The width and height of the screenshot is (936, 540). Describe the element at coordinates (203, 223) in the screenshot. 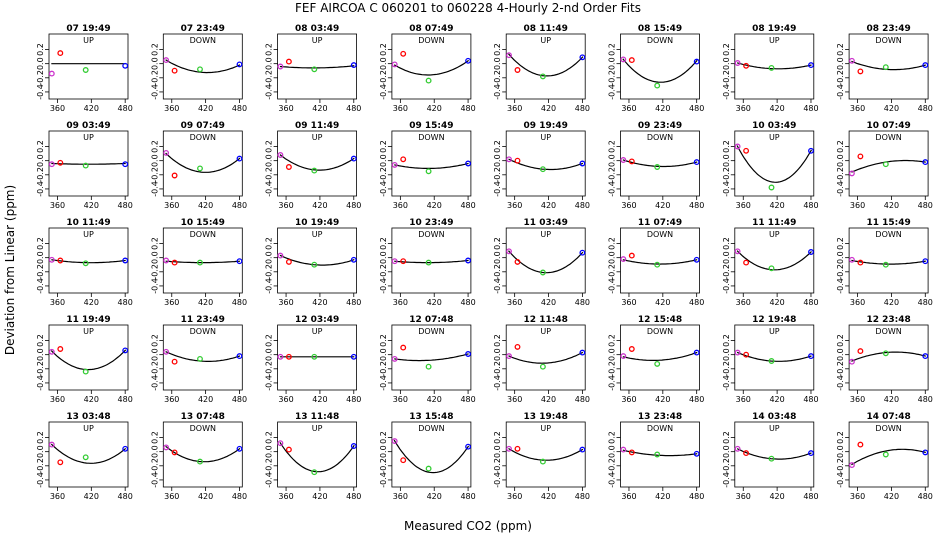

I see `panel-title: 10 15:49` at that location.